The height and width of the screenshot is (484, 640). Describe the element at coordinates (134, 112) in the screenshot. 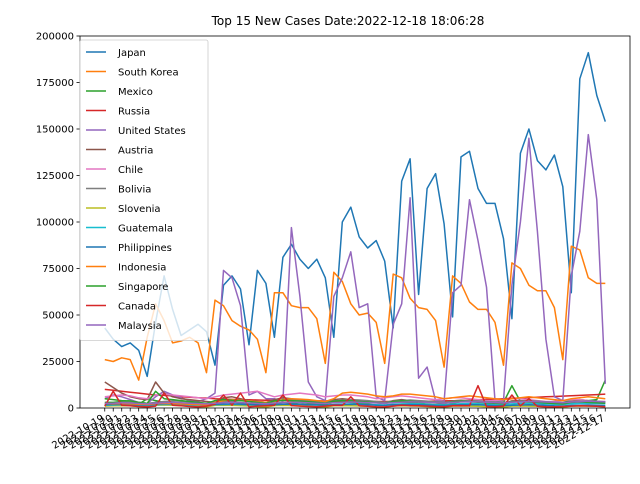

I see `legend-label: Russia` at that location.